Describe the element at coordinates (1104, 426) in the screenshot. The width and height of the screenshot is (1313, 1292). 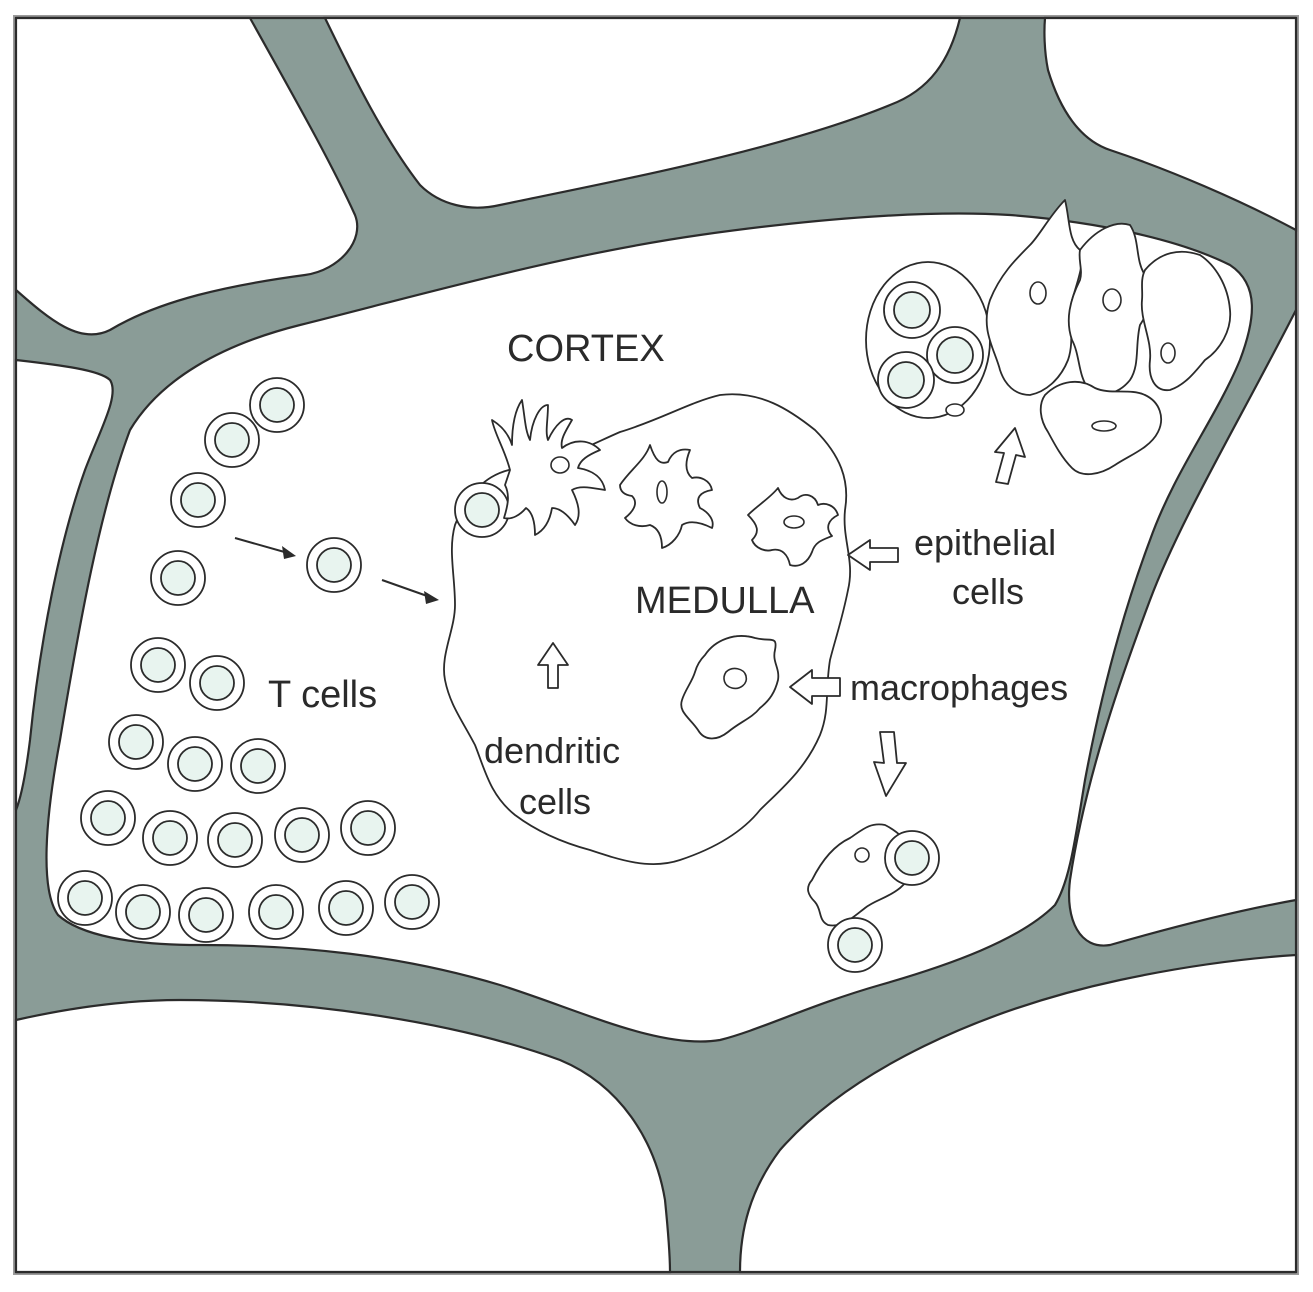
I see `epithelial-cell-4-nucleus` at that location.